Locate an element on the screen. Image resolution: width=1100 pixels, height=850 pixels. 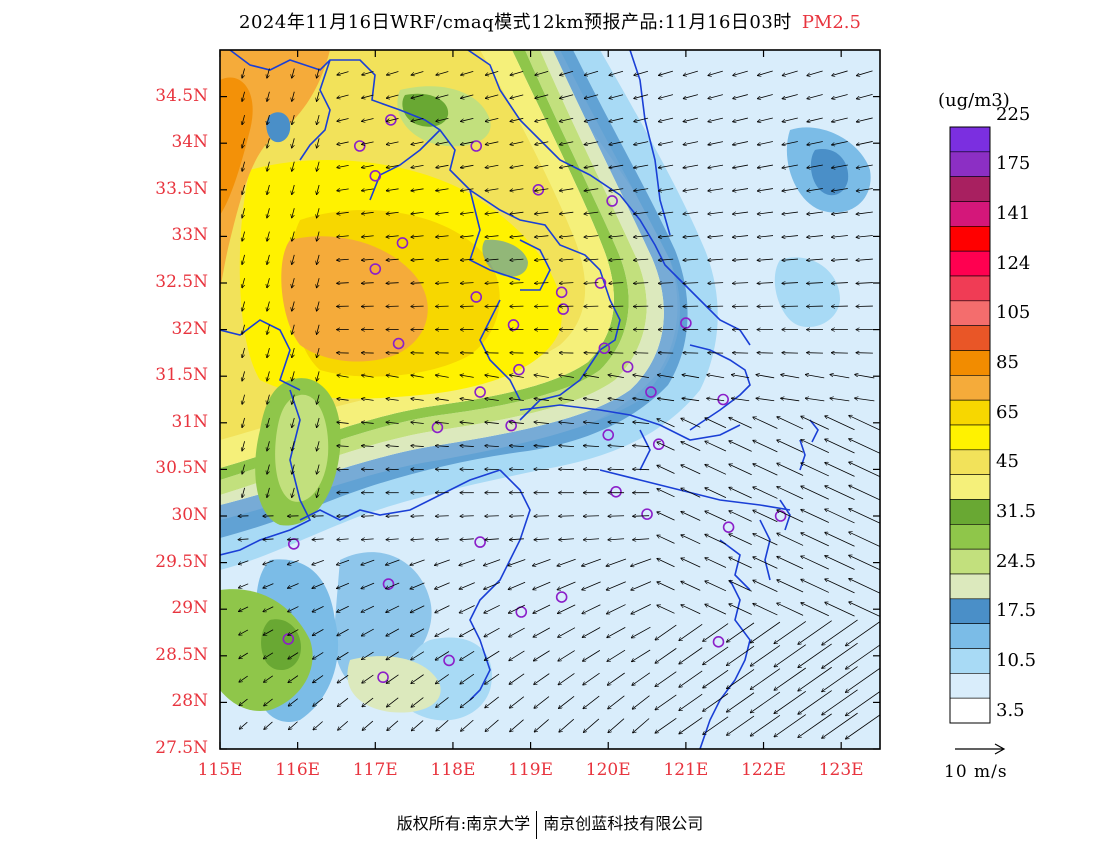
legend-value-label: 105 is located at coordinates (1013, 313).